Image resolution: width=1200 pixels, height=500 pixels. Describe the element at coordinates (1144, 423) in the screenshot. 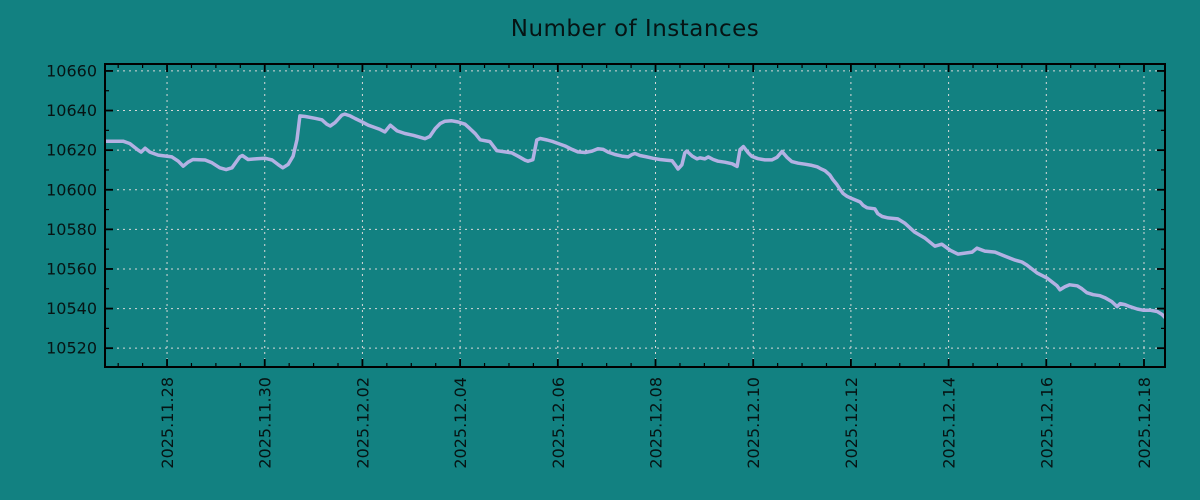

I see `x-tick-label: 2025.12.18` at that location.